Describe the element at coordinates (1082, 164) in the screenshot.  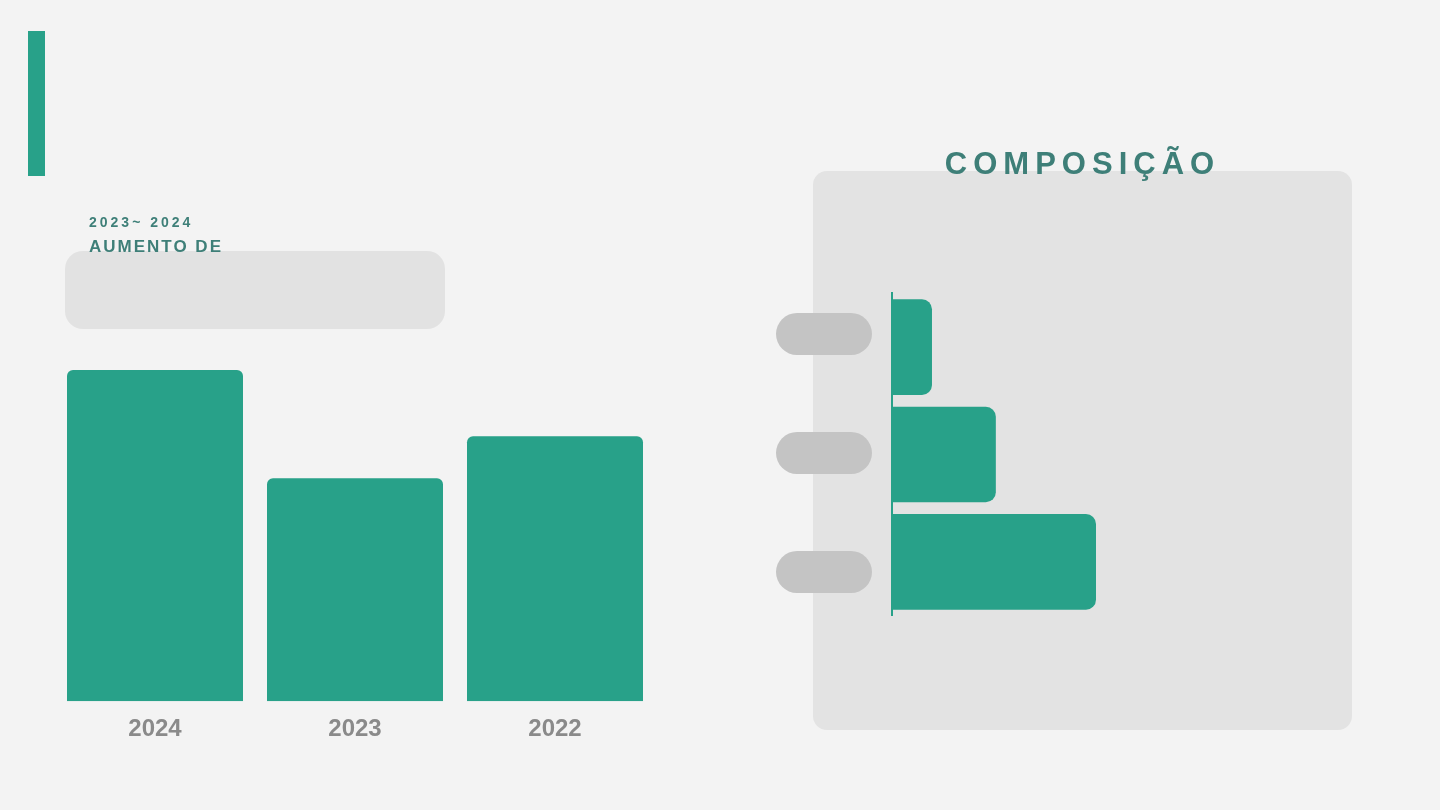
I see `chart-title: COMPOSIÇÃO` at that location.